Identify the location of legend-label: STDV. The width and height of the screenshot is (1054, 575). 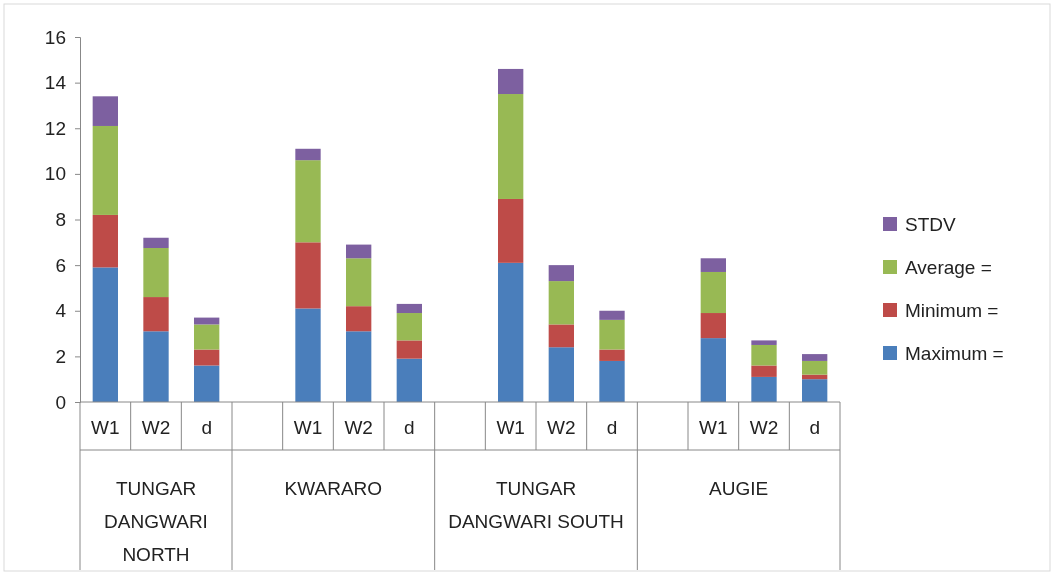
(930, 224).